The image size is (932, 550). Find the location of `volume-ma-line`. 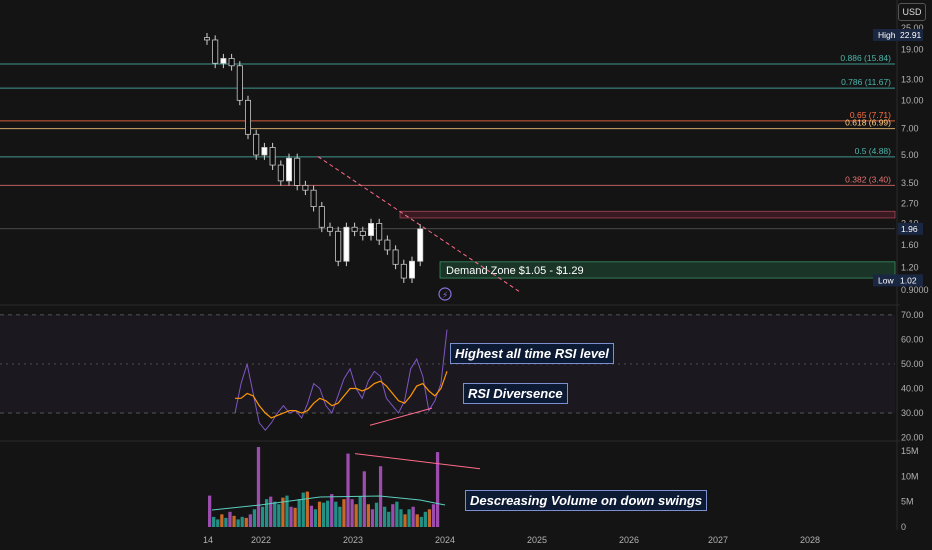

volume-ma-line is located at coordinates (328, 503).